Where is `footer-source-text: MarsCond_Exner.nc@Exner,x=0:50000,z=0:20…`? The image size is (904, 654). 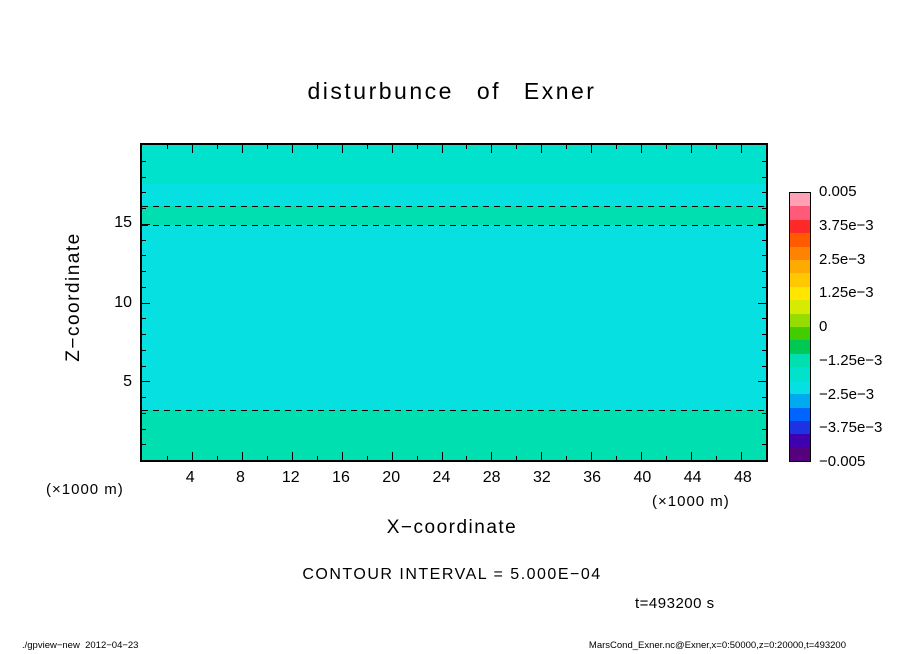 footer-source-text: MarsCond_Exner.nc@Exner,x=0:50000,z=0:20… is located at coordinates (717, 645).